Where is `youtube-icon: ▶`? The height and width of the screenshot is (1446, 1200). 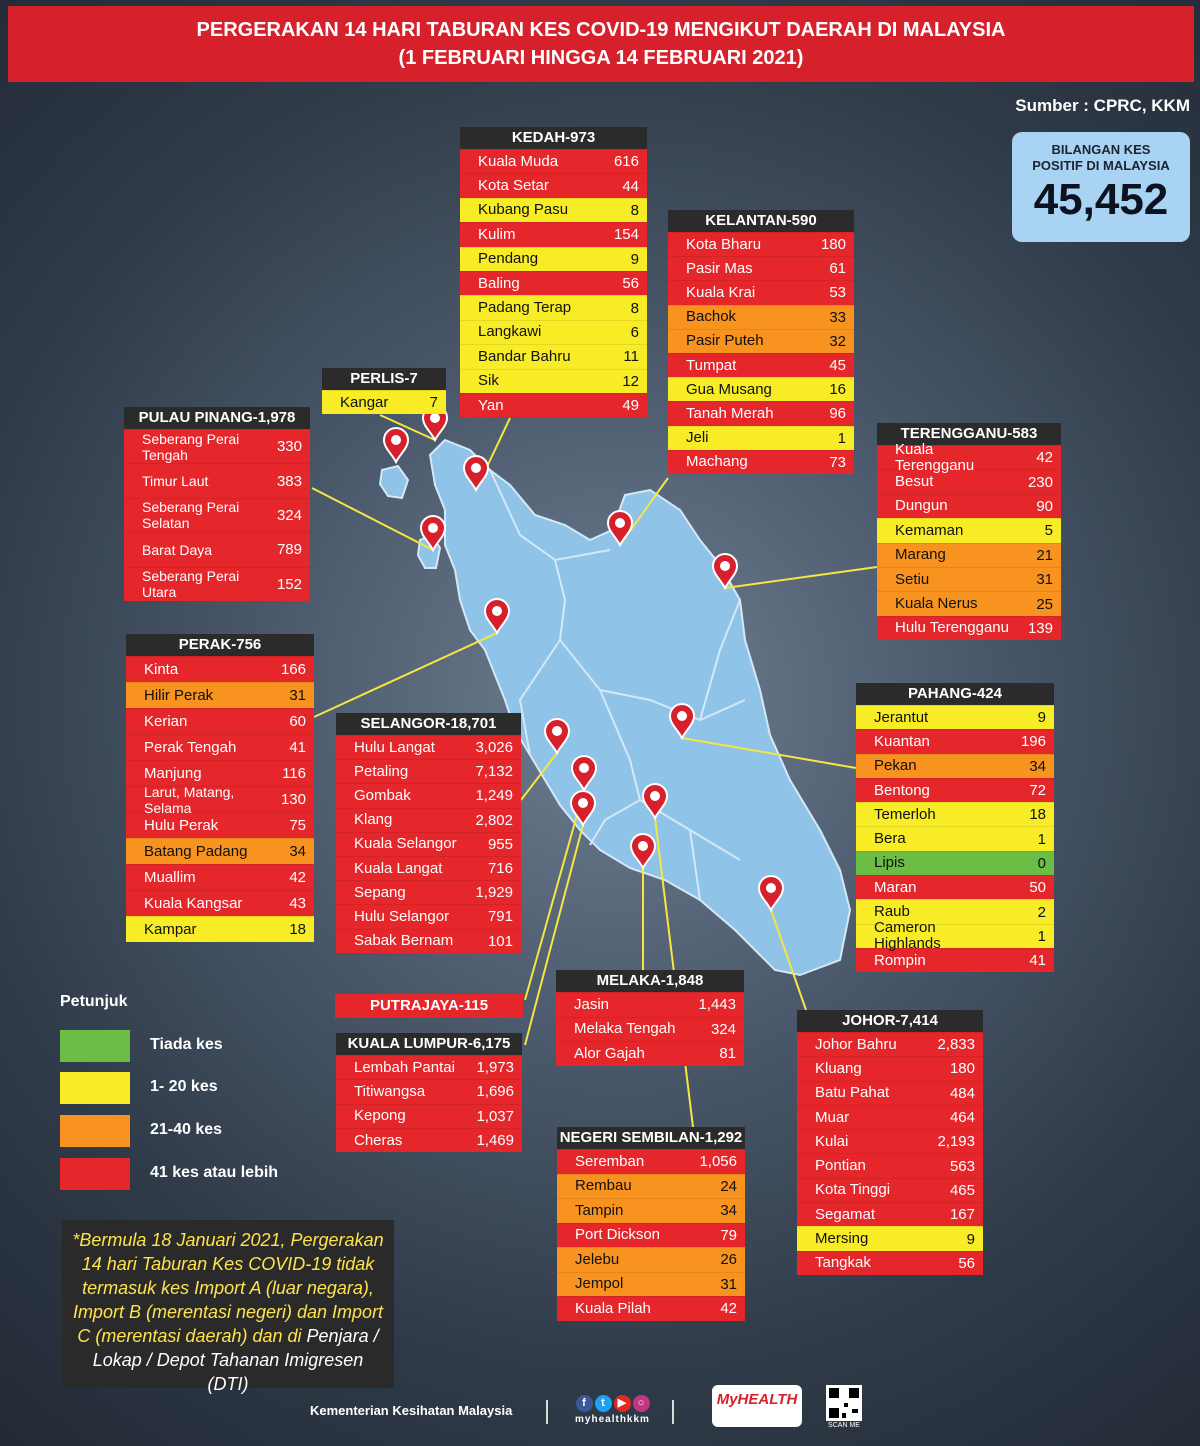
youtube-icon: ▶ is located at coordinates (622, 1403).